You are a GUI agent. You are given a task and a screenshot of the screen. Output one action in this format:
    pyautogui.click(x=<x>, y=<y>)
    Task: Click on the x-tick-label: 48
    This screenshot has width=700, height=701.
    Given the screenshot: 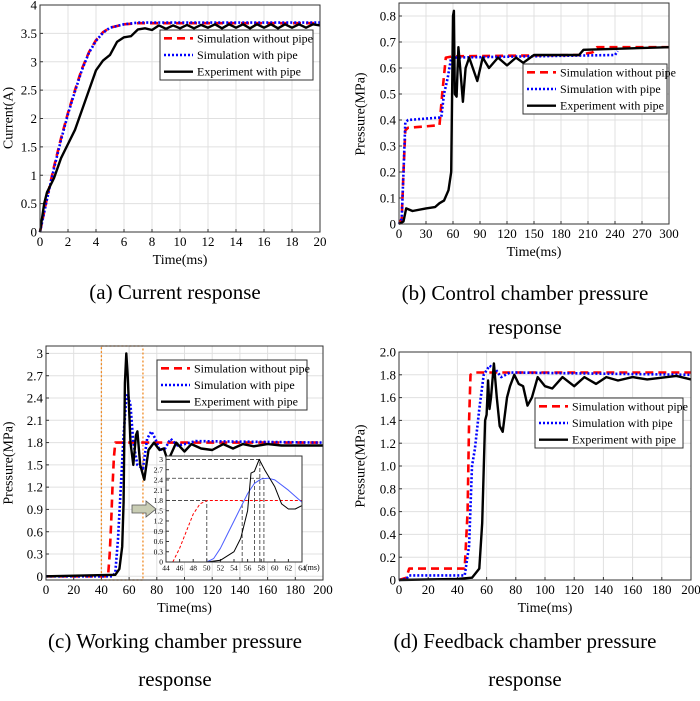 What is the action you would take?
    pyautogui.click(x=193, y=568)
    